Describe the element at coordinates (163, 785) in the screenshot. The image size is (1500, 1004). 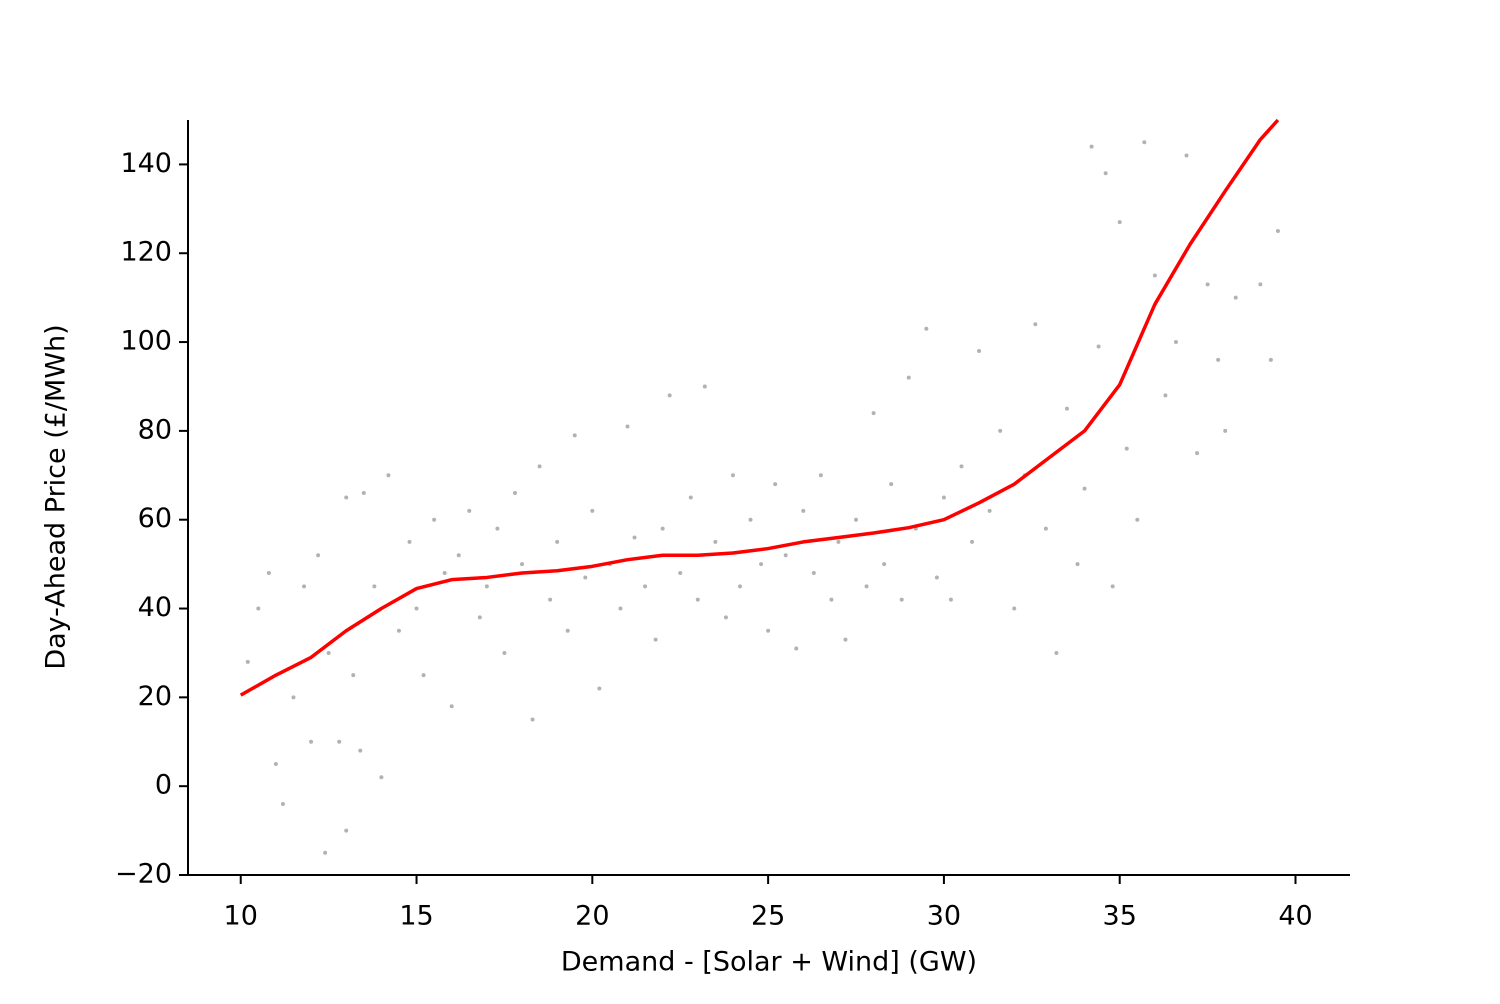
I see `y-tick-label: 0` at that location.